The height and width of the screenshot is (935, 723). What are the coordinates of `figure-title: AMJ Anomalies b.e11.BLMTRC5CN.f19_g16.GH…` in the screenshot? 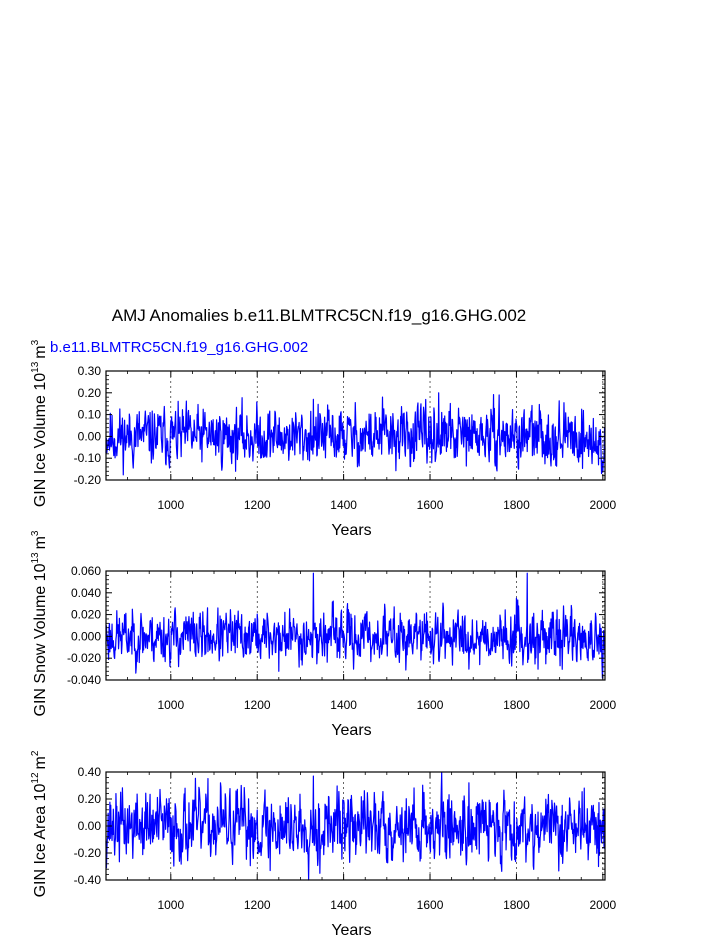 It's located at (319, 315).